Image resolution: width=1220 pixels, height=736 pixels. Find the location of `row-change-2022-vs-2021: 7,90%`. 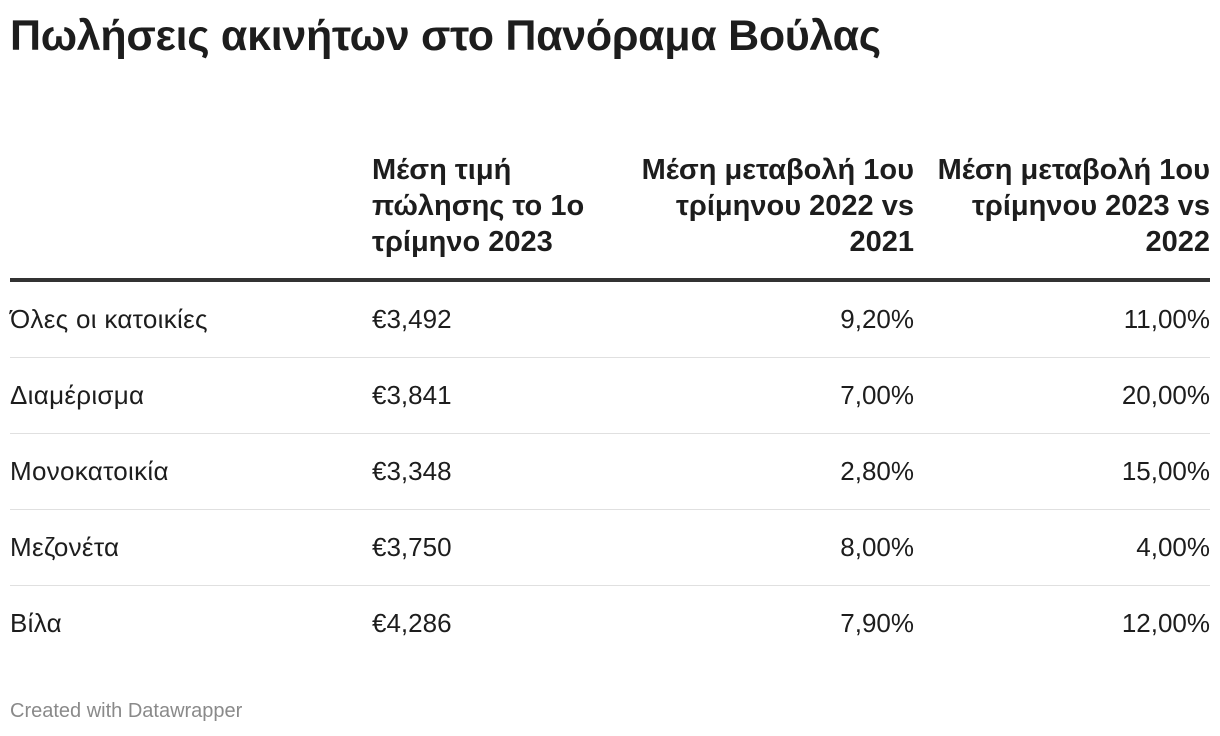

row-change-2022-vs-2021: 7,90% is located at coordinates (877, 623).